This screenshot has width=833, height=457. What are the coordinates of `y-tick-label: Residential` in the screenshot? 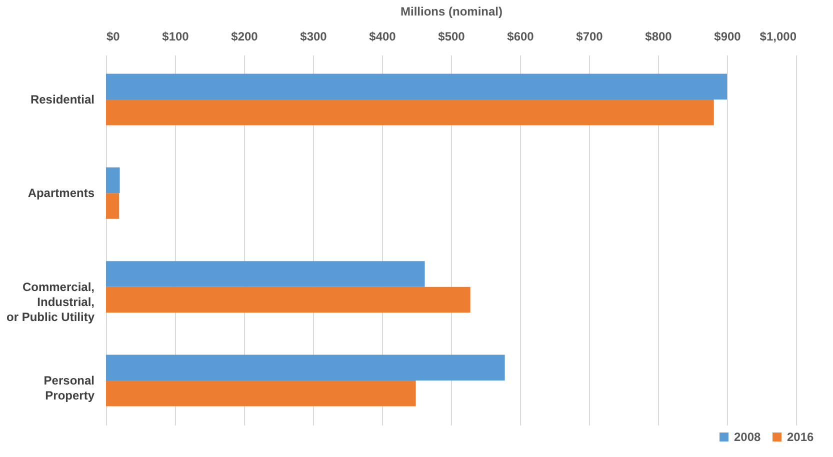 It's located at (62, 99).